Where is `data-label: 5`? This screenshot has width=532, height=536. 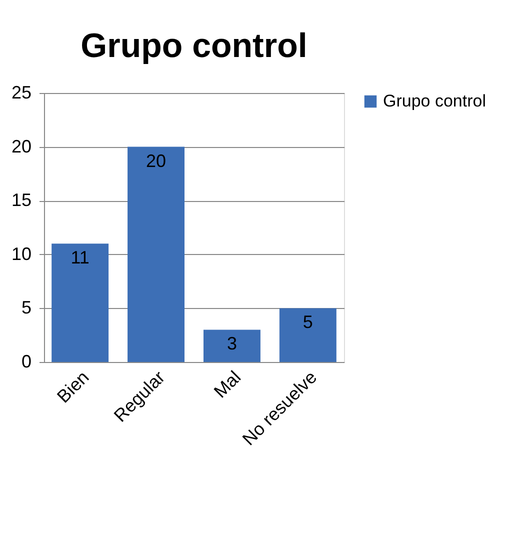 data-label: 5 is located at coordinates (307, 322).